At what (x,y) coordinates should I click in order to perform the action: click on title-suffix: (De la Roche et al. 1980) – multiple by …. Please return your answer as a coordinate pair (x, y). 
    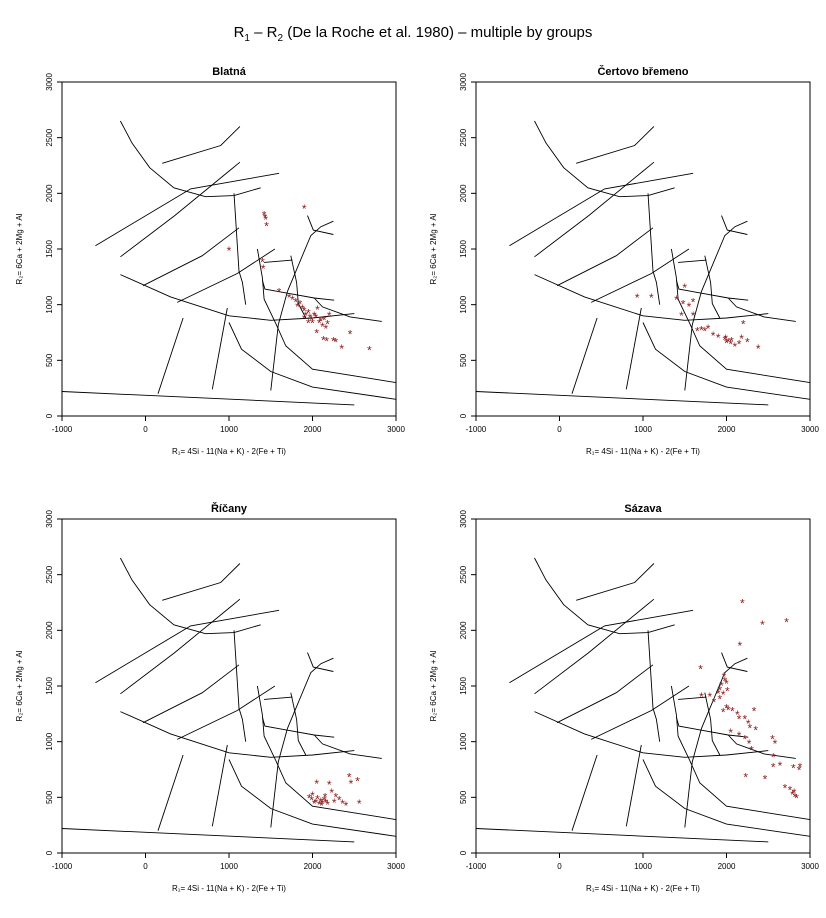
    Looking at the image, I should click on (437, 32).